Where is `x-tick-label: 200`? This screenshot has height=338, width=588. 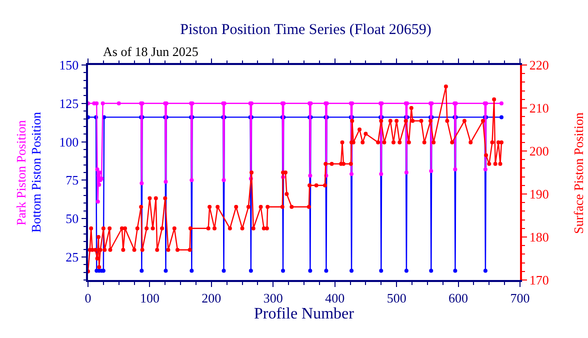 x-tick-label: 200 is located at coordinates (212, 298).